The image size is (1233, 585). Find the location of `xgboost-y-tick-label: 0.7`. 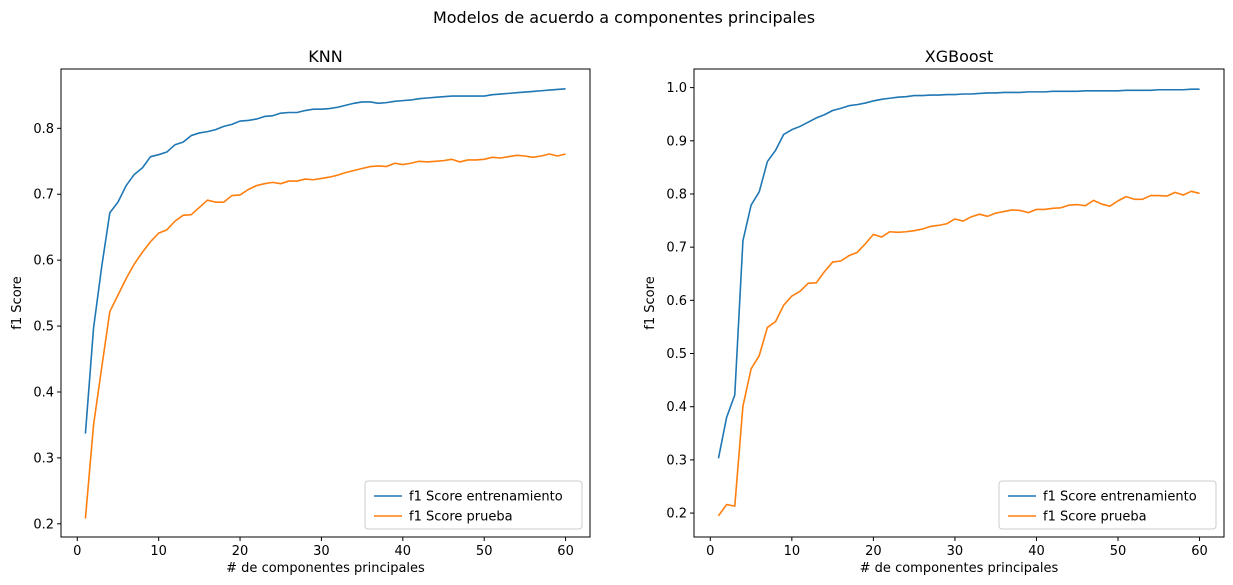

xgboost-y-tick-label: 0.7 is located at coordinates (676, 248).